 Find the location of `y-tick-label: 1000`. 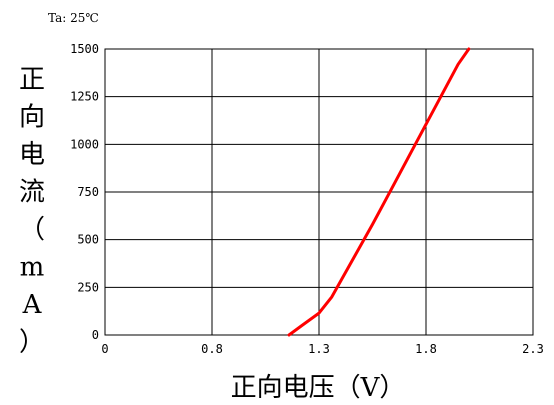

y-tick-label: 1000 is located at coordinates (84, 144).